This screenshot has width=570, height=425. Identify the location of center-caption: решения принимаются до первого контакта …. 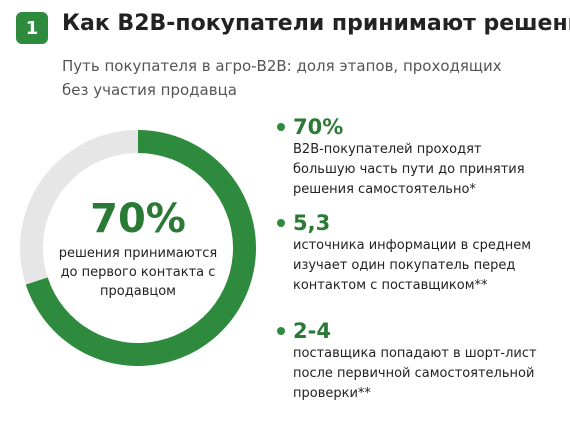
(138, 272).